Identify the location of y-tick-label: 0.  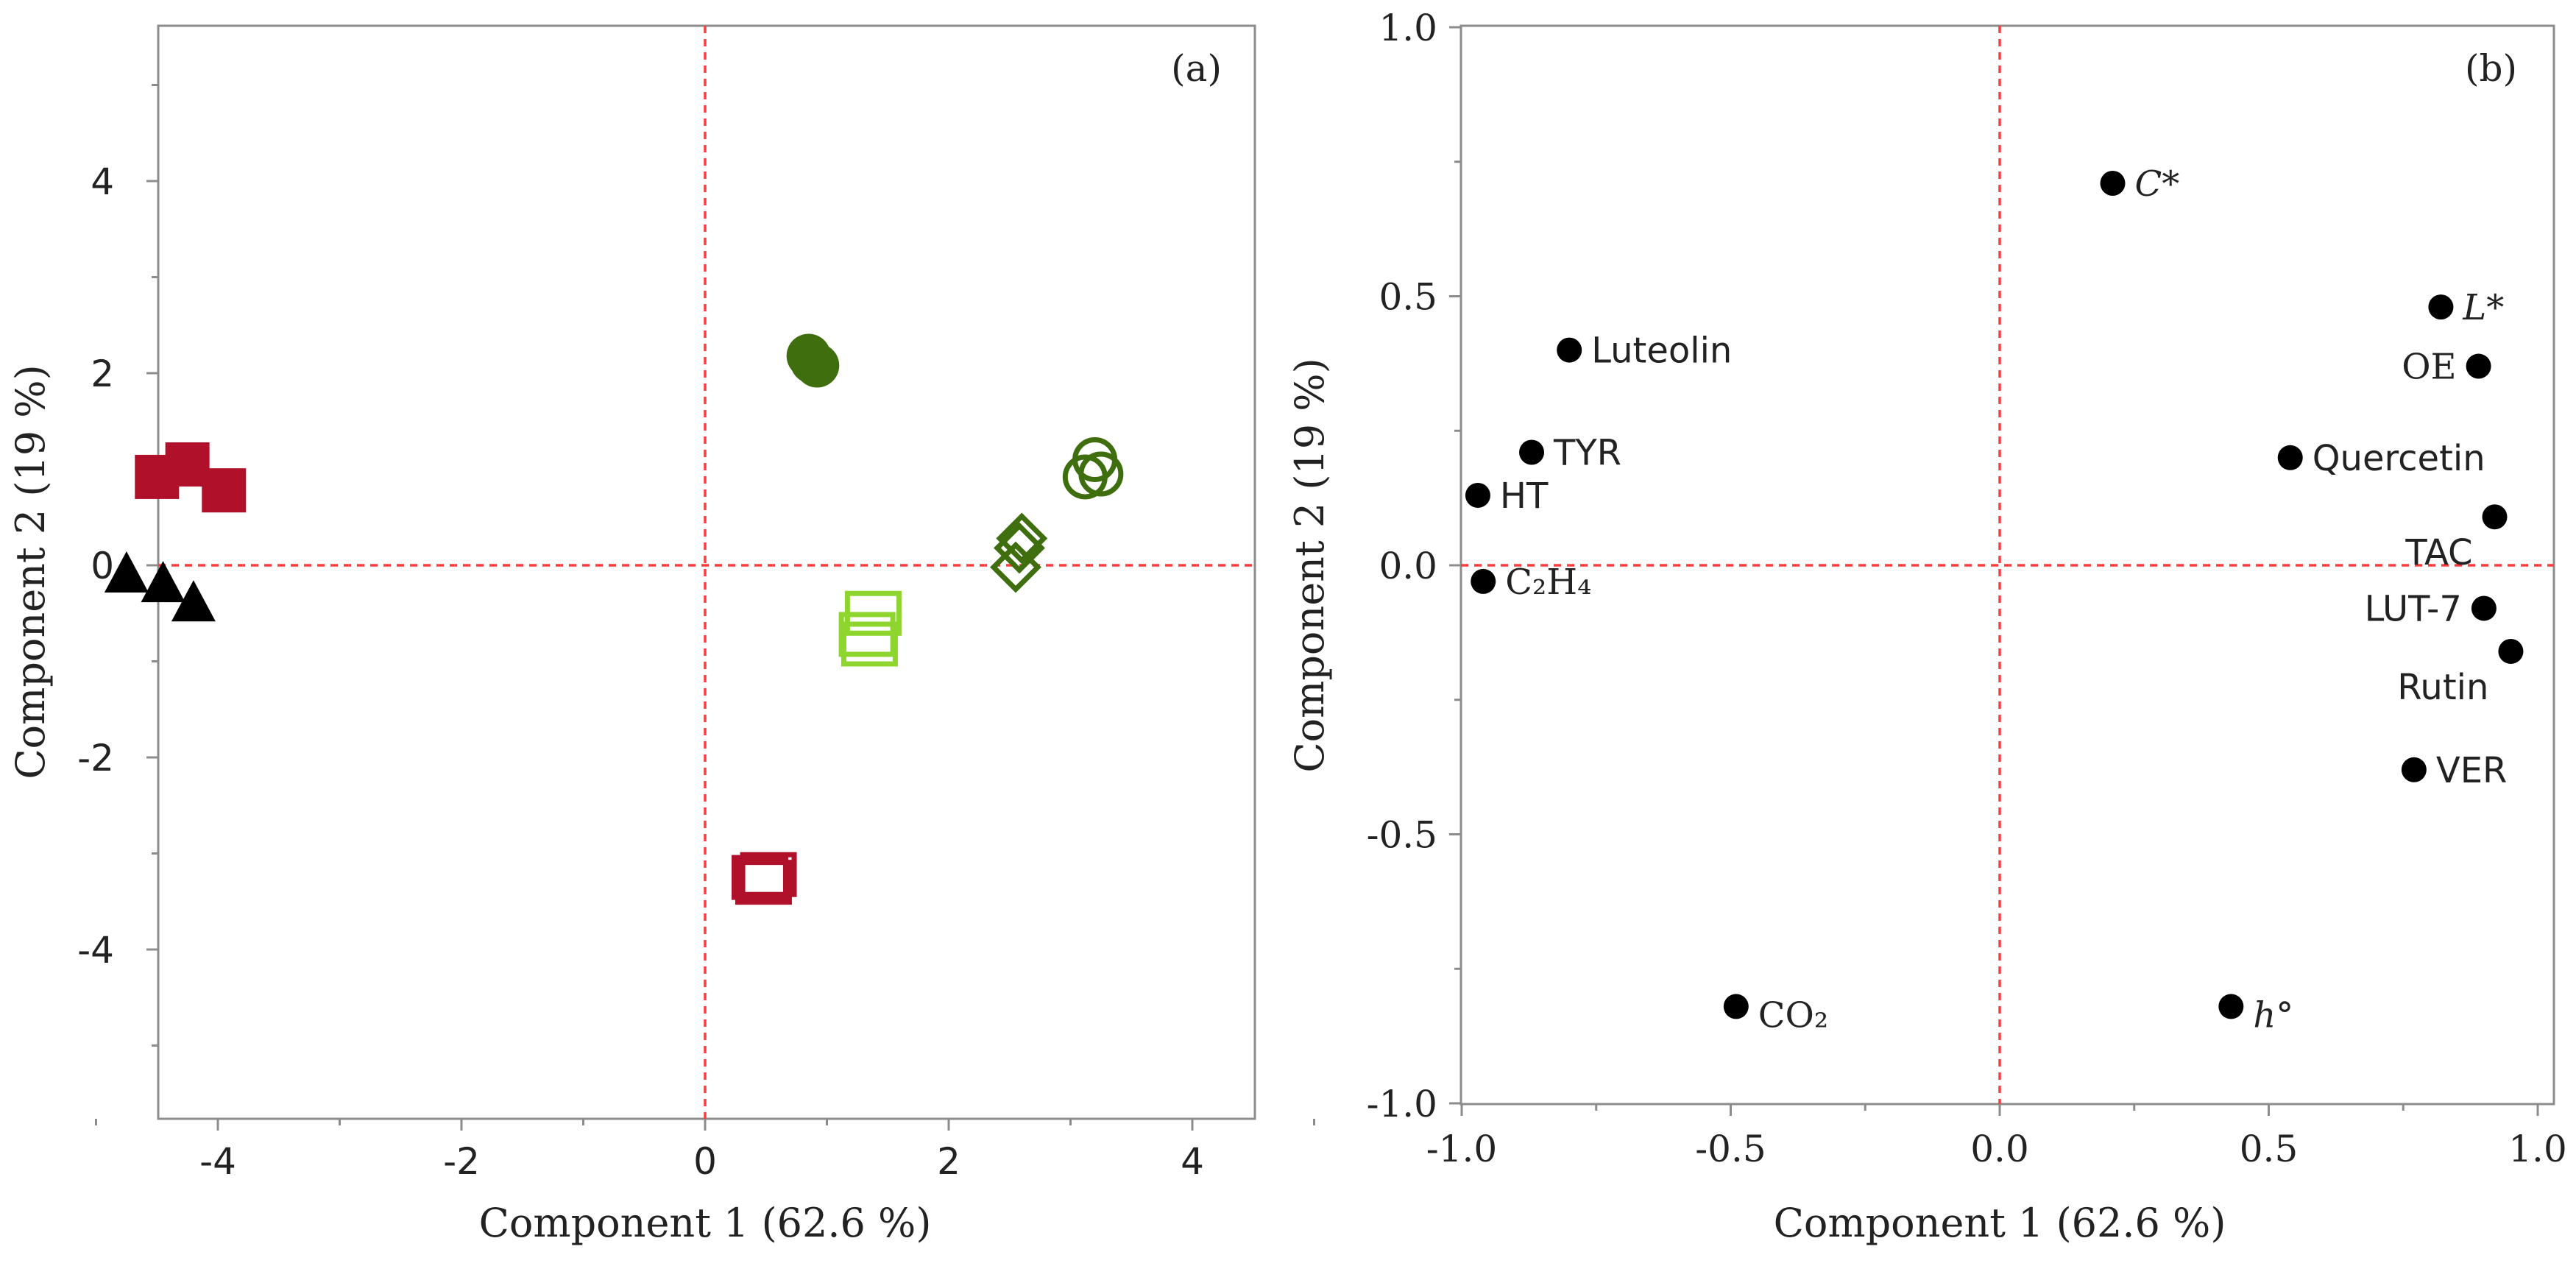
(102, 566).